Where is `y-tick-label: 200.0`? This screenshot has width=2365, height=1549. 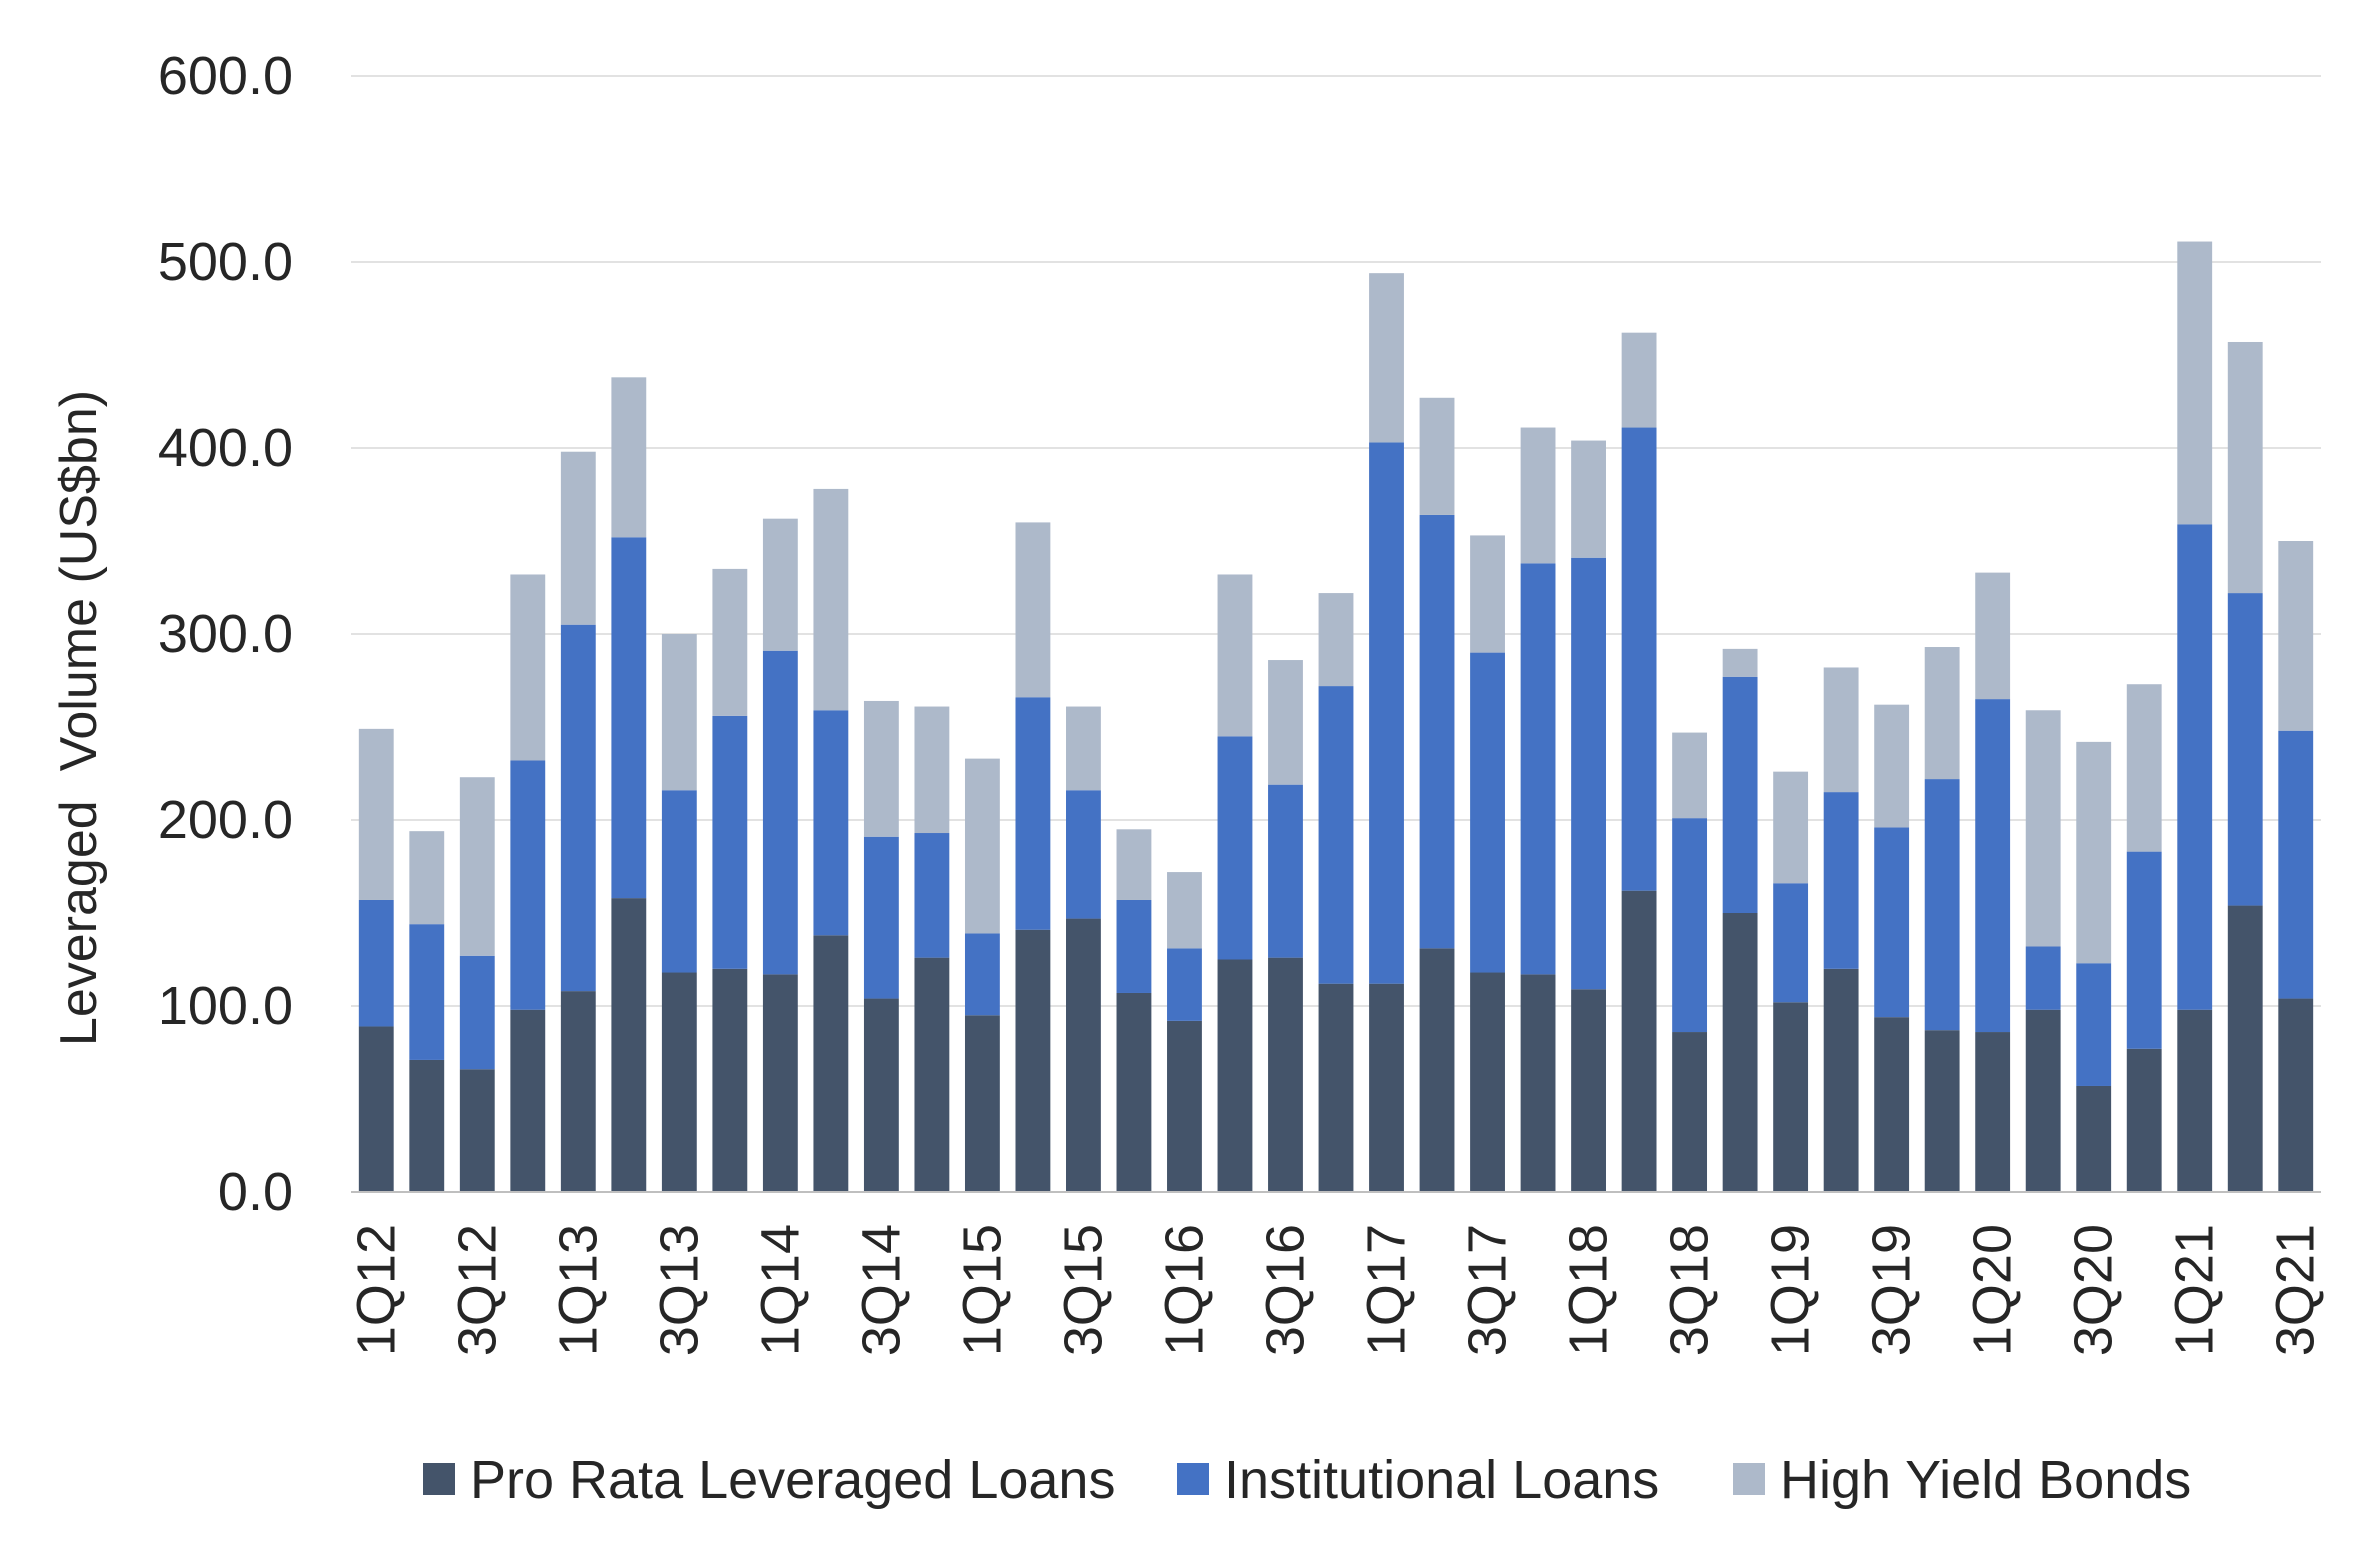
y-tick-label: 200.0 is located at coordinates (225, 820).